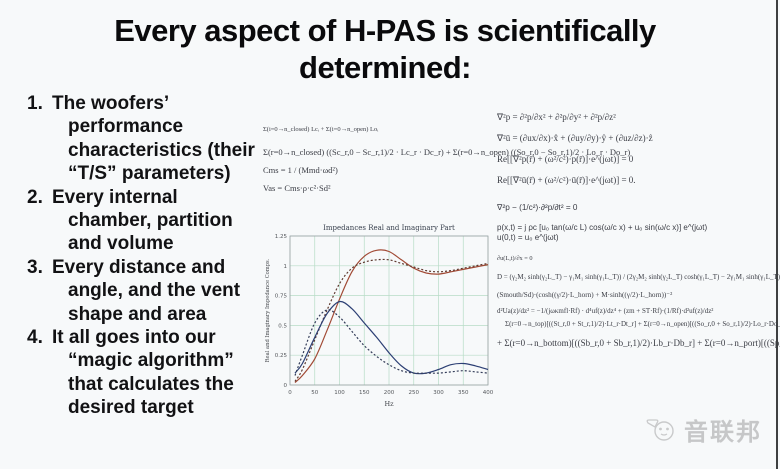 The image size is (780, 469). I want to click on x-tick-label: 0, so click(290, 393).